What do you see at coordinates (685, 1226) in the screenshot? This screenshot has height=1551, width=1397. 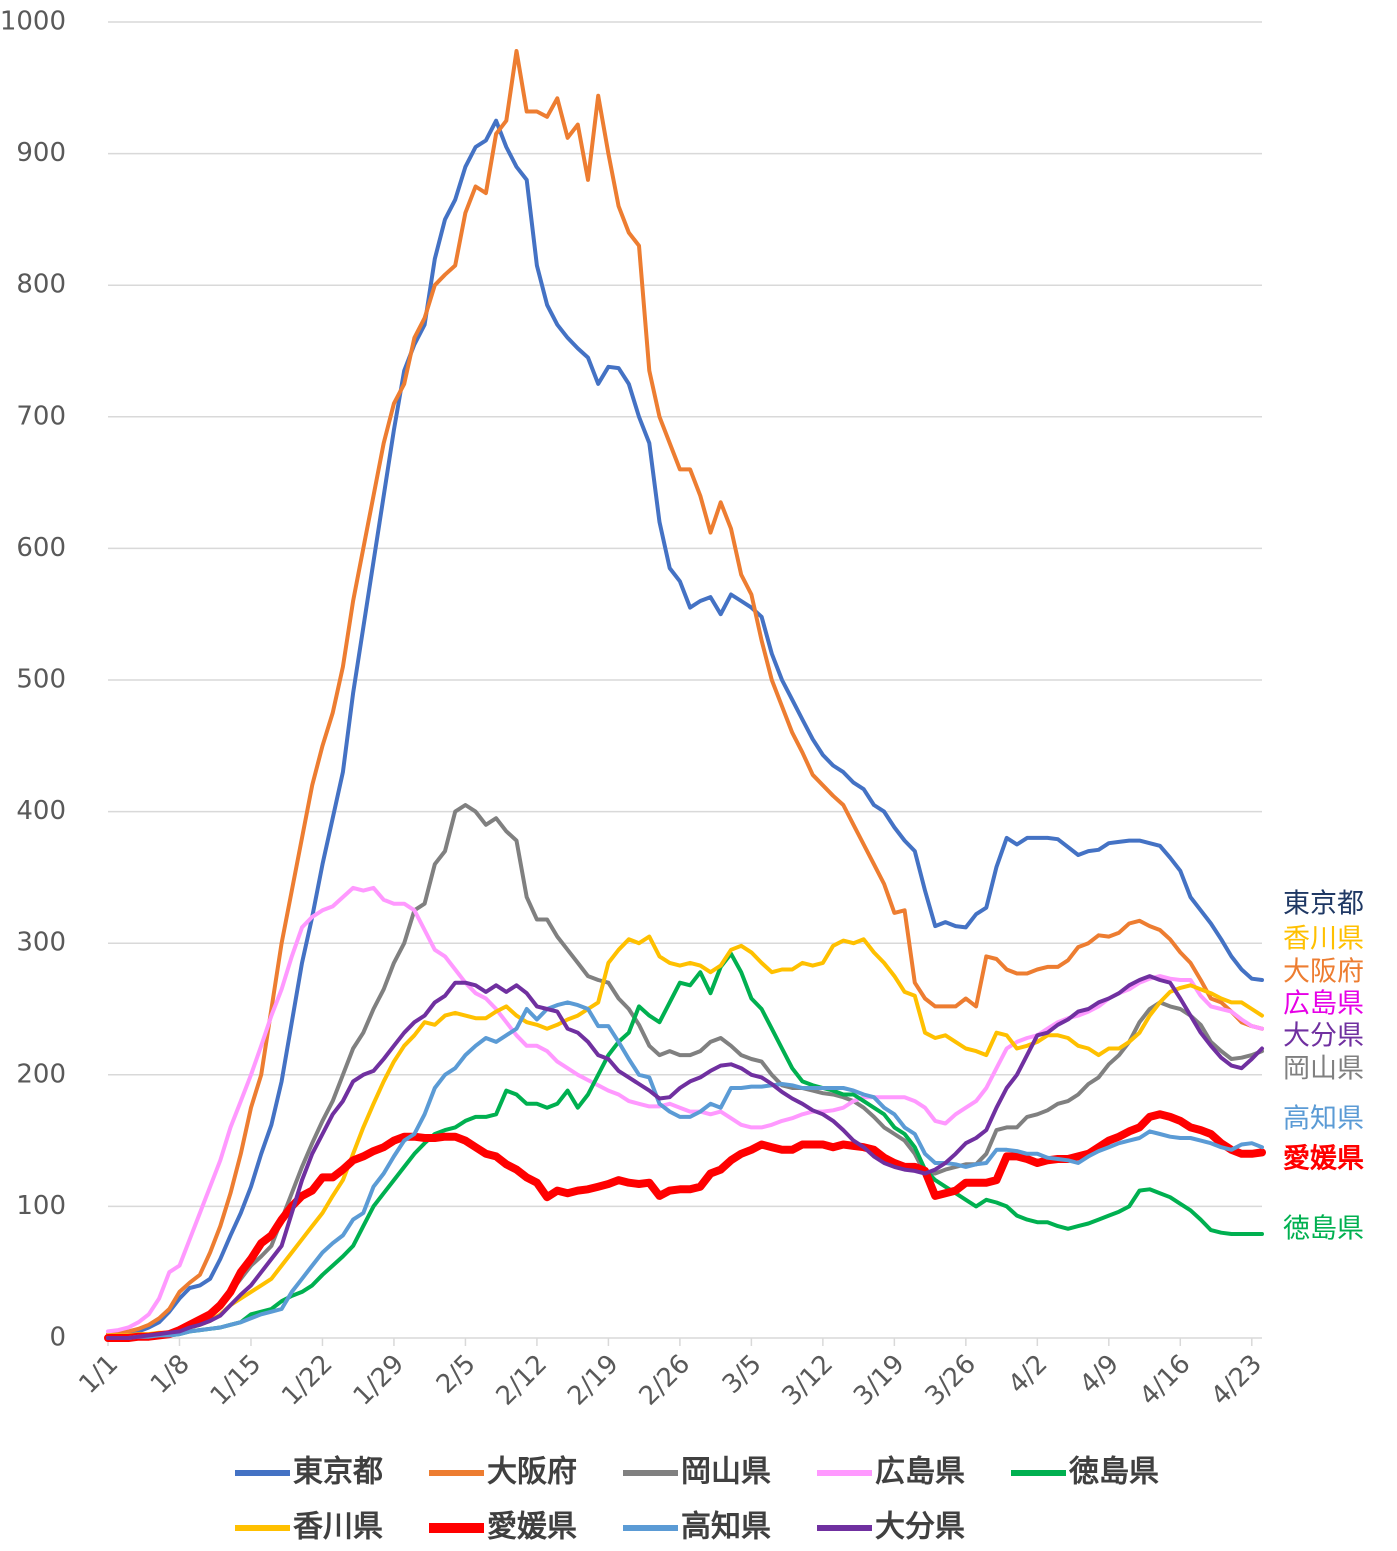 I see `series-line` at bounding box center [685, 1226].